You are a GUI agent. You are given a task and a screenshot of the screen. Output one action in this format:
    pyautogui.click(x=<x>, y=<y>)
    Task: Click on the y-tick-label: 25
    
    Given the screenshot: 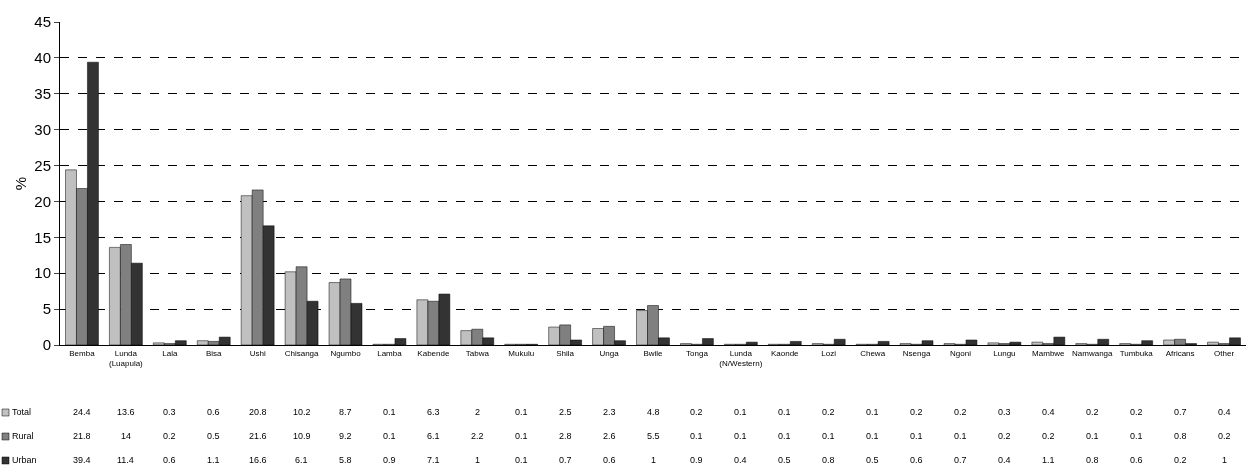 What is the action you would take?
    pyautogui.click(x=42, y=165)
    